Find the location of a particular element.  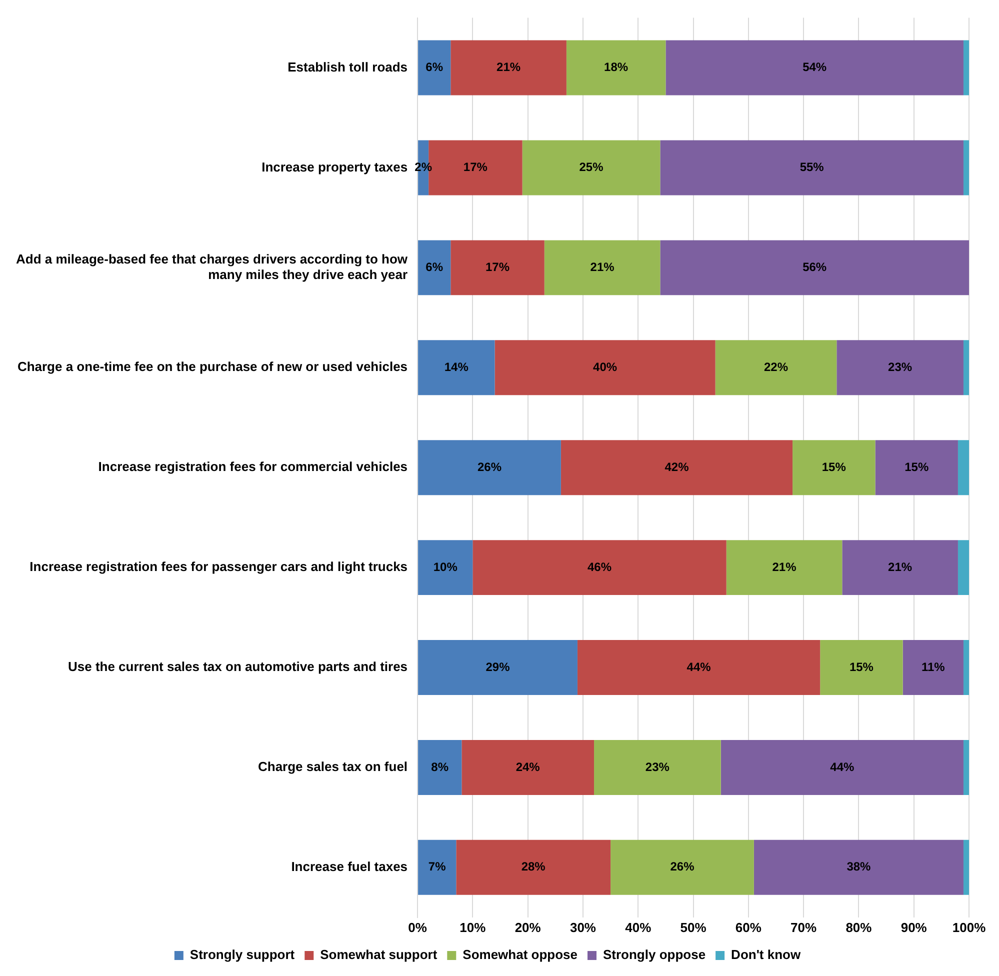

data-label: 24% is located at coordinates (528, 767).